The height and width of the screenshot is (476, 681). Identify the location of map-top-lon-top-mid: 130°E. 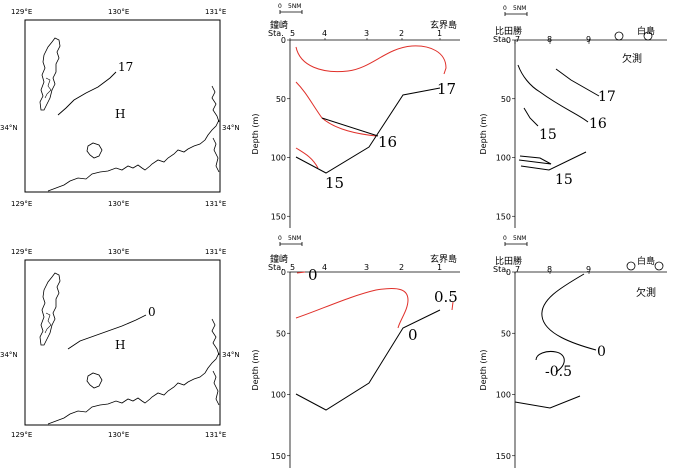
(118, 12).